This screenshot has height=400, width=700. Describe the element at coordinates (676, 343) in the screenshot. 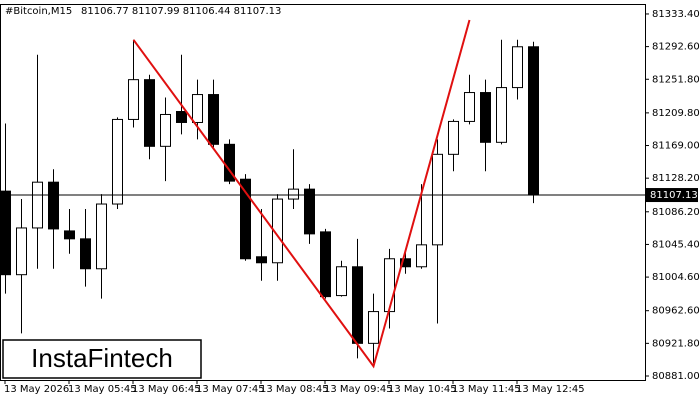

I see `y-tick-label: 80921.80` at that location.